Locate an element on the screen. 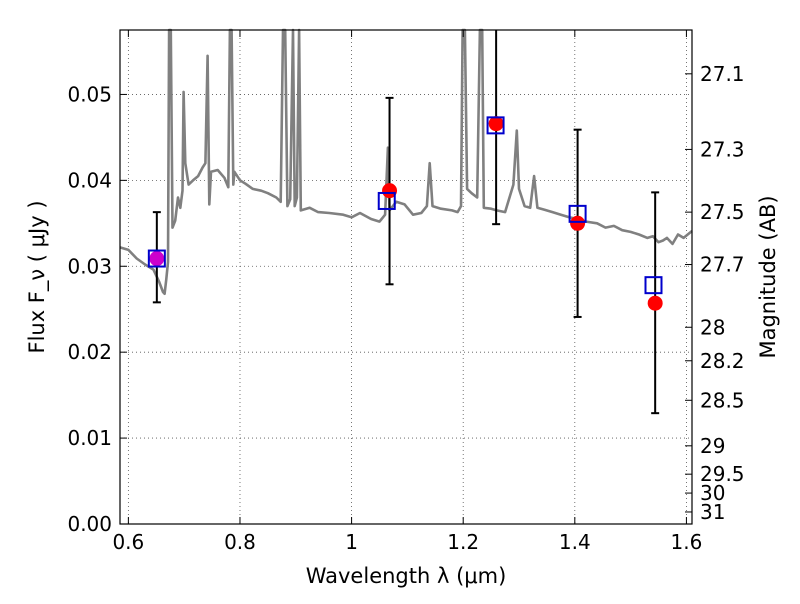  y-tick-label: 0.02 is located at coordinates (89, 352).